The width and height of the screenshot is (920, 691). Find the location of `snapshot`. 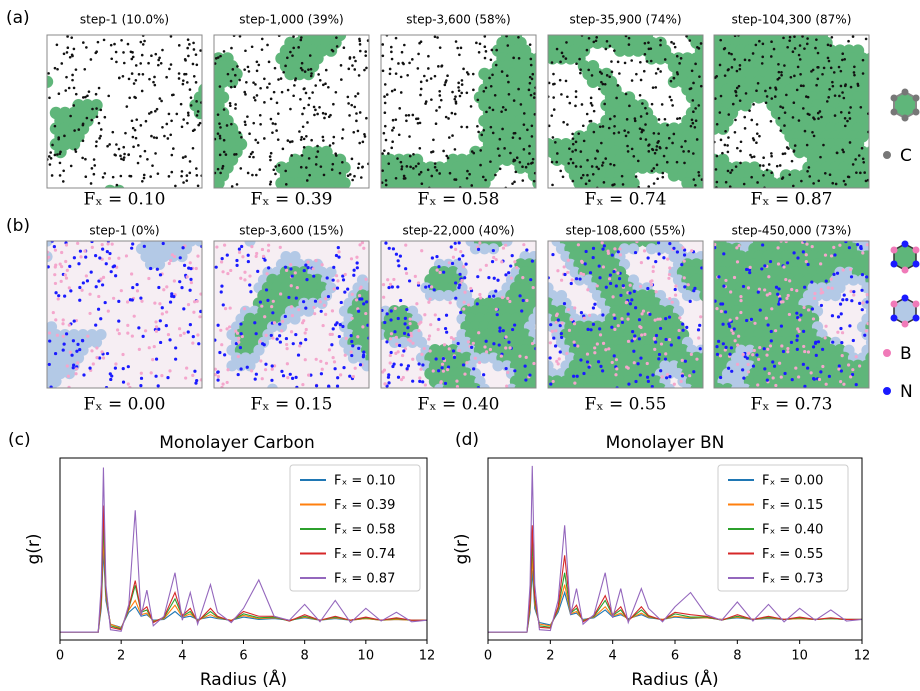

snapshot is located at coordinates (299, 314).